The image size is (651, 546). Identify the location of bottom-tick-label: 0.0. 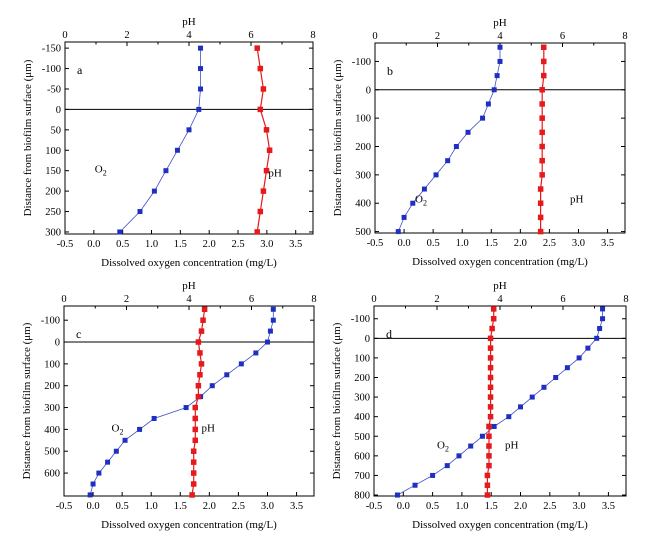
(93, 244).